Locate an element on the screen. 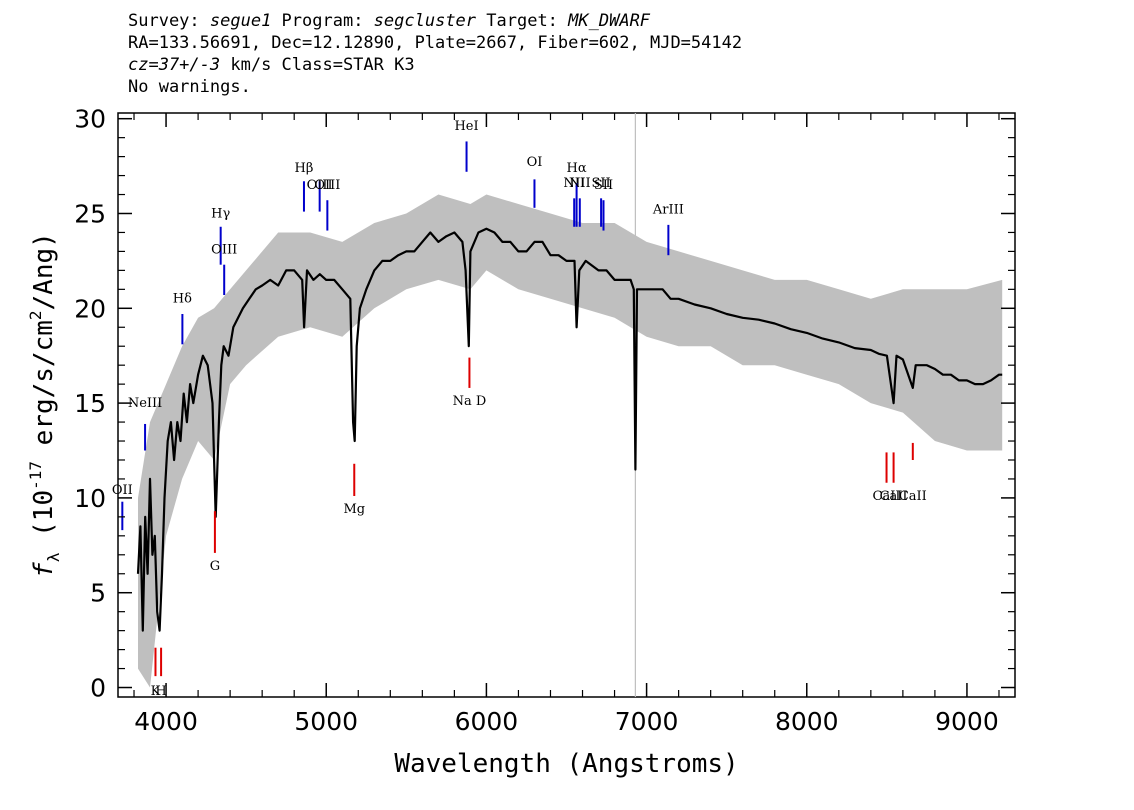  header-segment: segue1 is located at coordinates (240, 21).